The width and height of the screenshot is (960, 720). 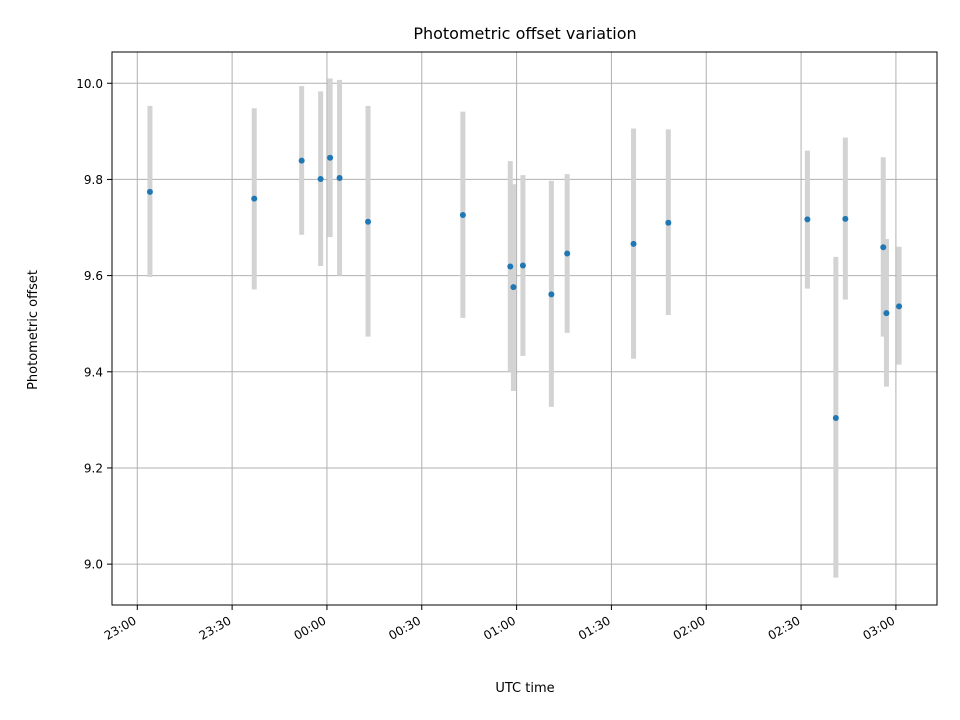 I want to click on y-tick-label: 9.8, so click(x=93, y=180).